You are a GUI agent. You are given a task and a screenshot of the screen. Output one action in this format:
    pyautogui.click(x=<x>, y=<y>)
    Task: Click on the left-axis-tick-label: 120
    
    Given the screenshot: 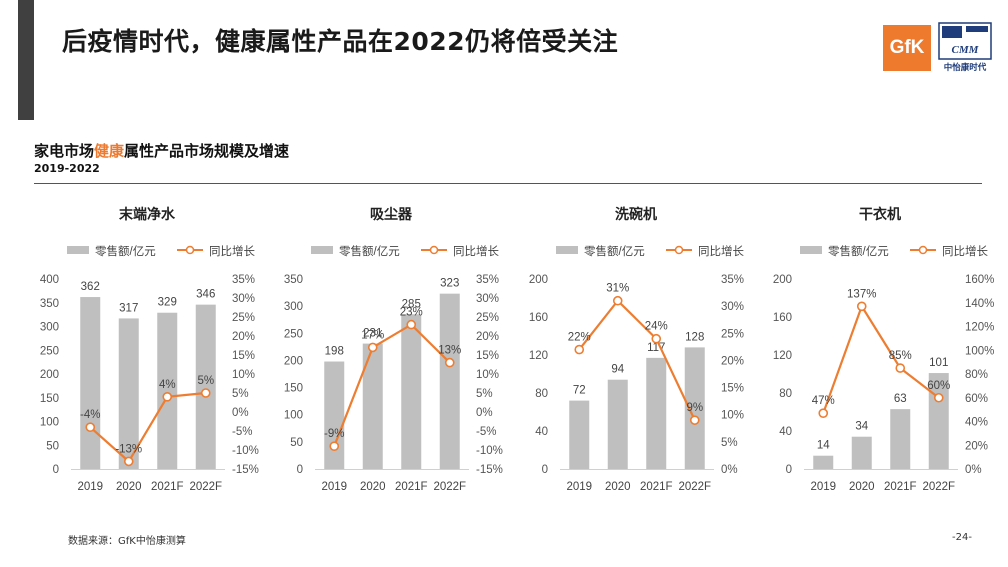 What is the action you would take?
    pyautogui.click(x=538, y=356)
    